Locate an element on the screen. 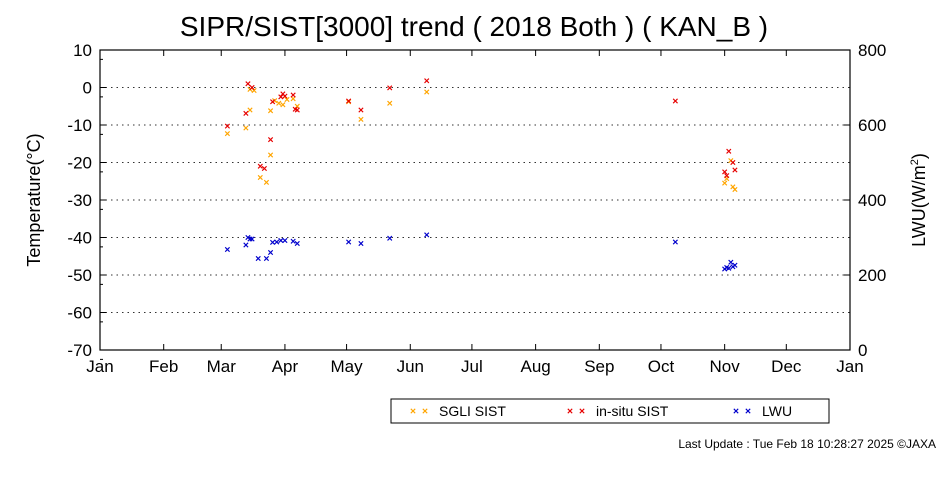  y2-axis-label-main: LWU(W/m is located at coordinates (919, 206).